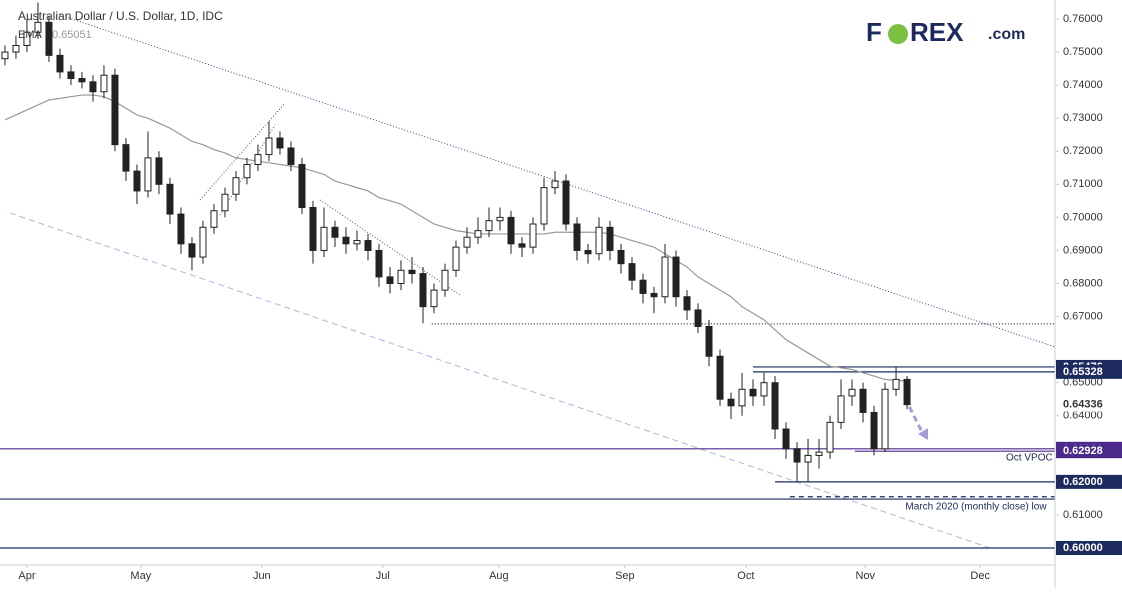  What do you see at coordinates (1083, 118) in the screenshot?
I see `y-tick-label: 0.73000` at bounding box center [1083, 118].